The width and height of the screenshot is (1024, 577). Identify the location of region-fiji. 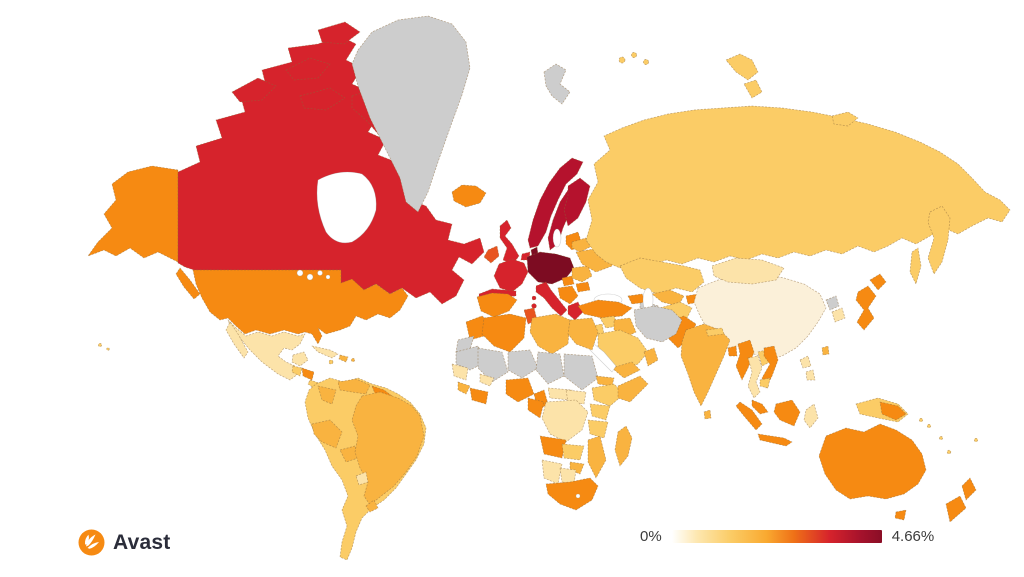
(976, 440).